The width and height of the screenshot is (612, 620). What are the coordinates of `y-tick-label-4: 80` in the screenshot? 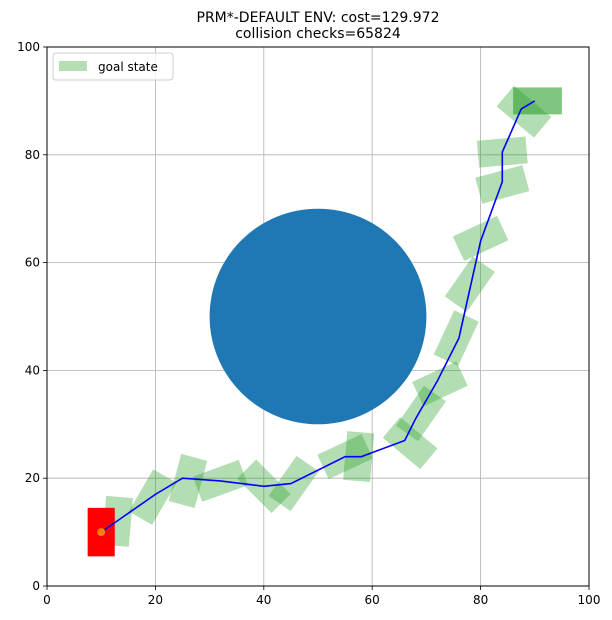 It's located at (32, 155).